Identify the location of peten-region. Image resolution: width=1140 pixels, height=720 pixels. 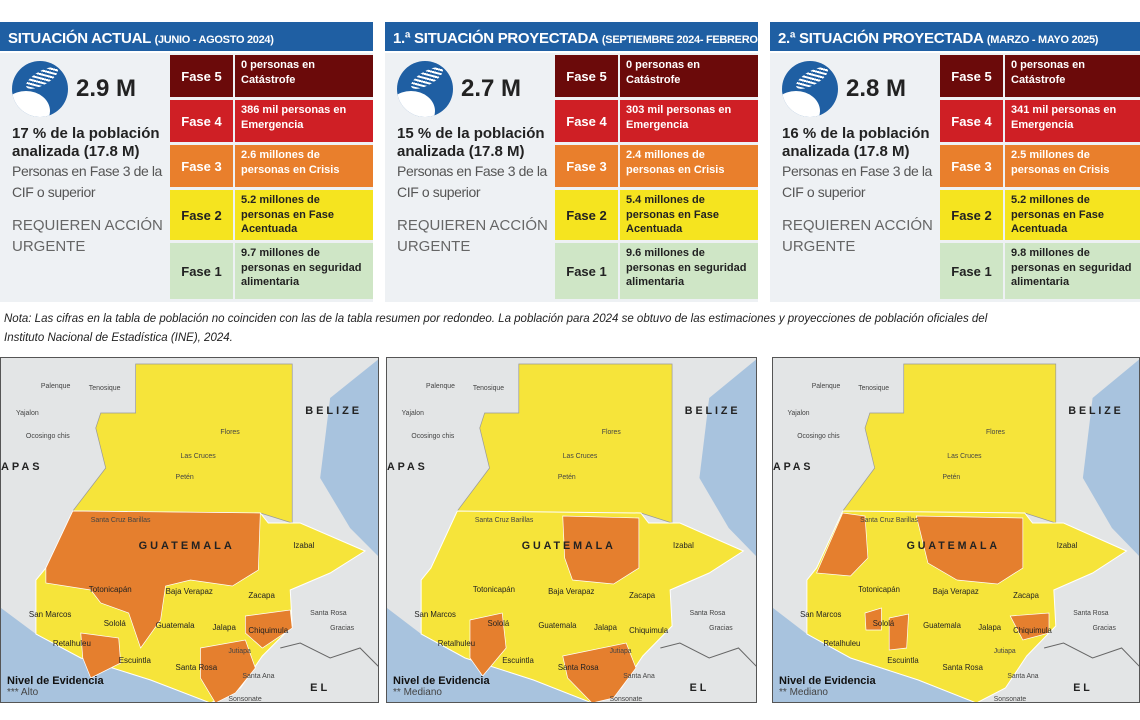
(564, 443).